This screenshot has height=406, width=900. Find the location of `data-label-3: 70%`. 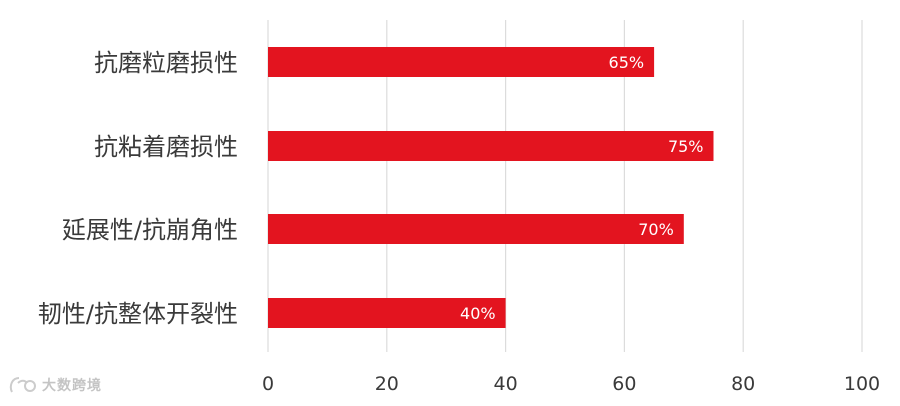

data-label-3: 70% is located at coordinates (656, 229).